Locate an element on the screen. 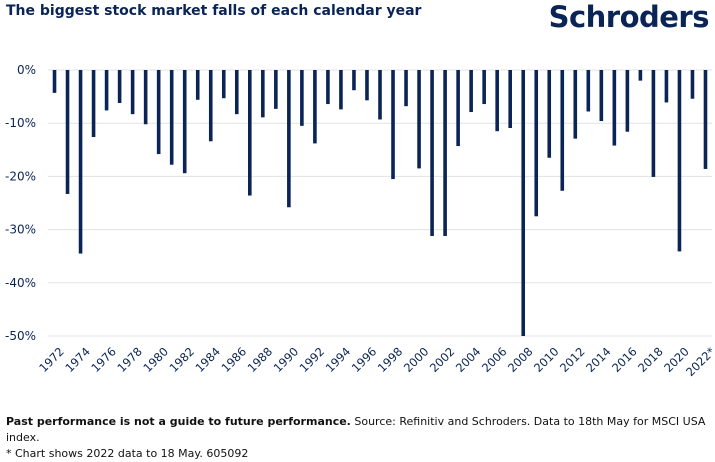 This screenshot has height=462, width=715. bar-2018 is located at coordinates (653, 123).